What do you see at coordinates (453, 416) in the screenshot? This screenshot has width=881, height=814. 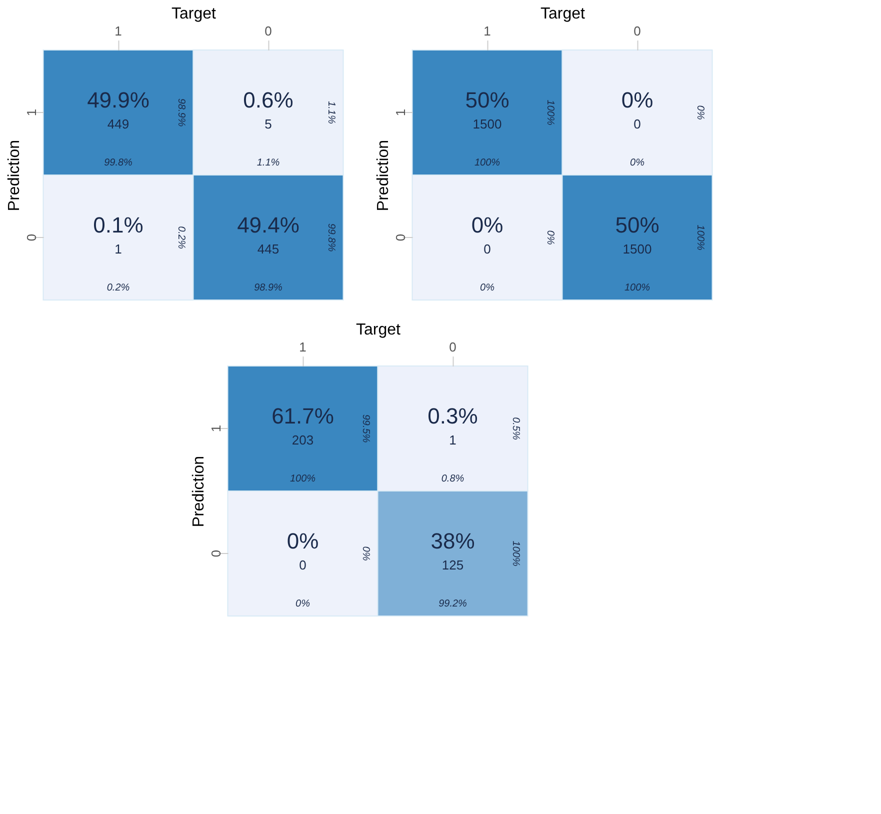 I see `data-label: 0.3%` at bounding box center [453, 416].